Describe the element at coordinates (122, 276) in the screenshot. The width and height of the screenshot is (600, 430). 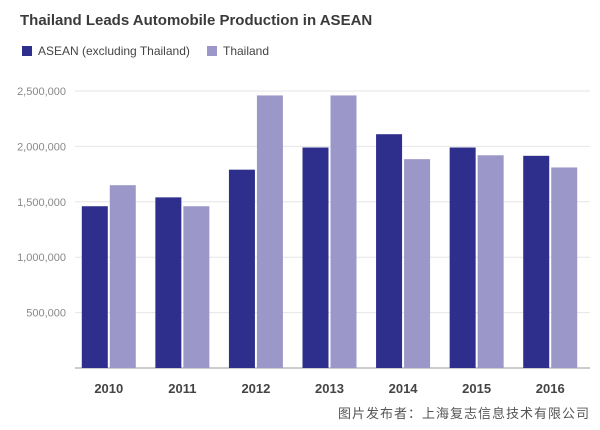
I see `bar-thailand-2010` at that location.